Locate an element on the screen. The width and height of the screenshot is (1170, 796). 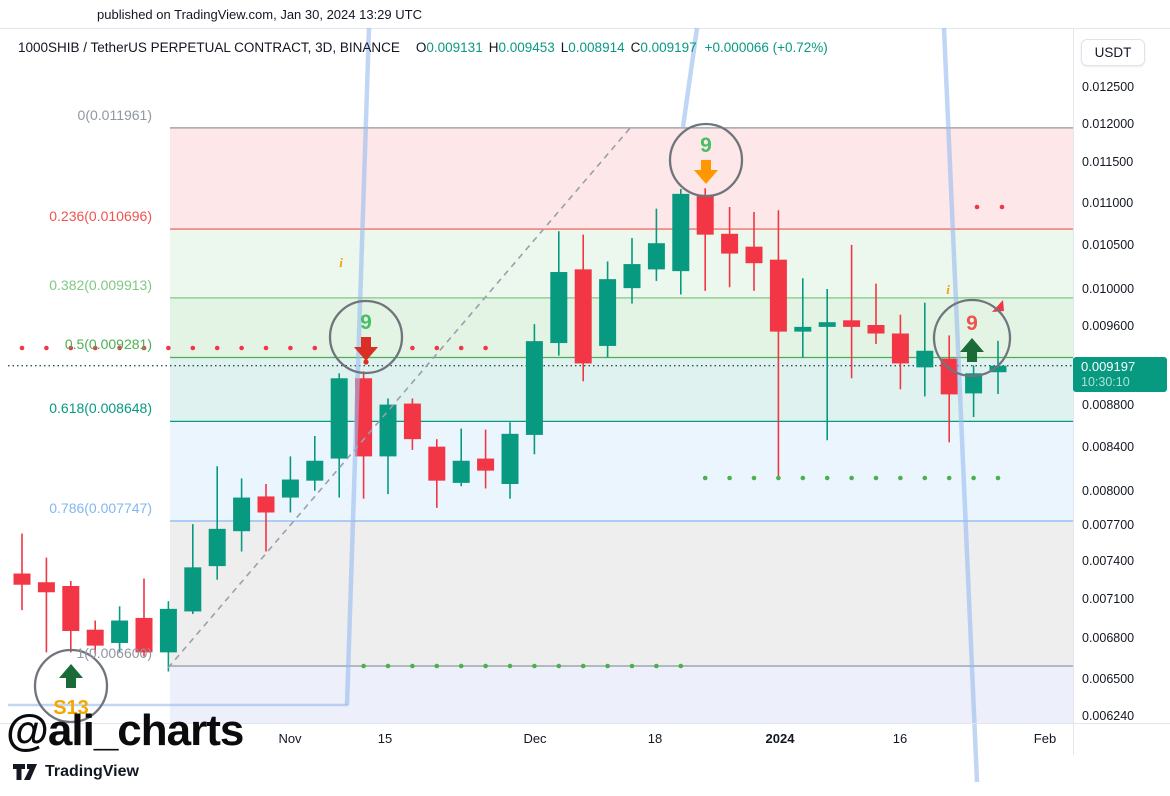
down-arrow-icon is located at coordinates (366, 349).